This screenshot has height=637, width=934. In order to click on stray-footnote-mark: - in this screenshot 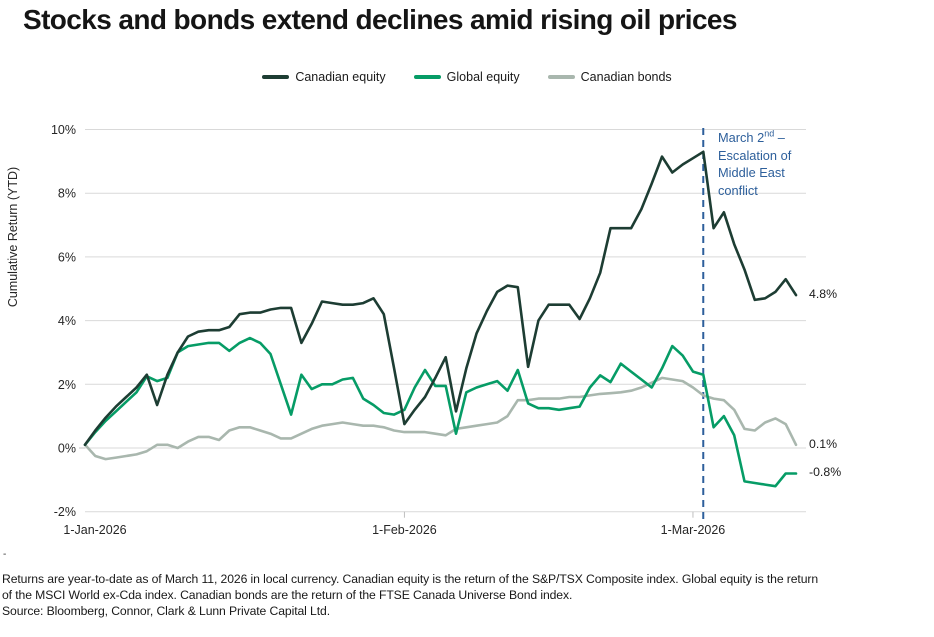, I will do `click(5, 554)`.